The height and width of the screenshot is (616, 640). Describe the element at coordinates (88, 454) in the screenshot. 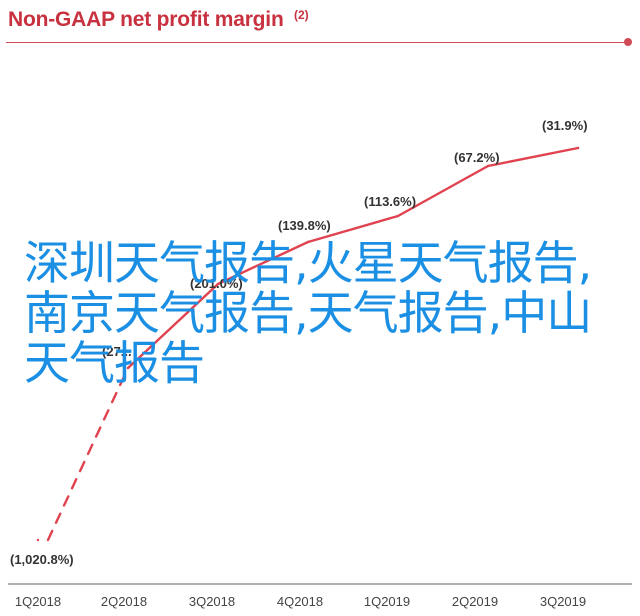

I see `line-segment-1Q2018-2Q2018` at that location.